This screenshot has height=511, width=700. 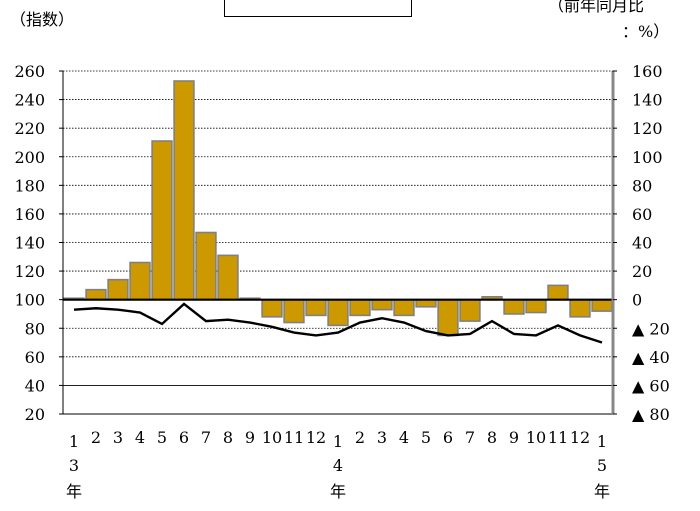 I want to click on right-tick-label: 20, so click(x=642, y=271).